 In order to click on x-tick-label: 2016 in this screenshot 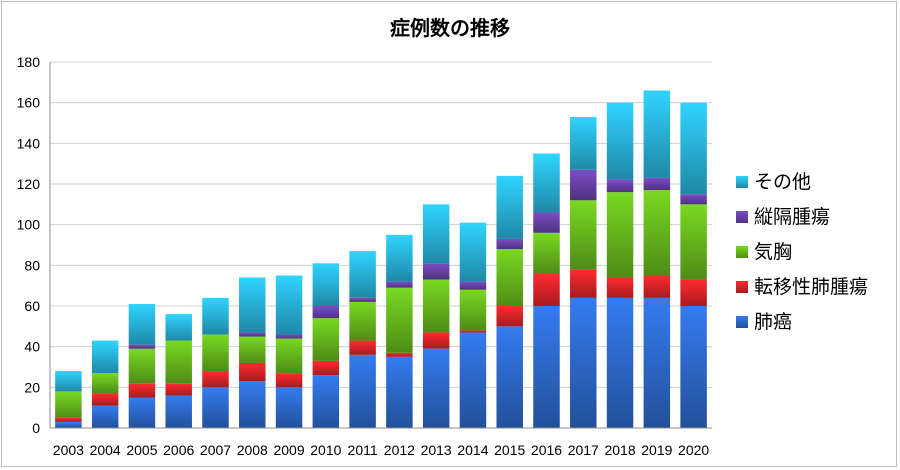, I will do `click(546, 450)`.